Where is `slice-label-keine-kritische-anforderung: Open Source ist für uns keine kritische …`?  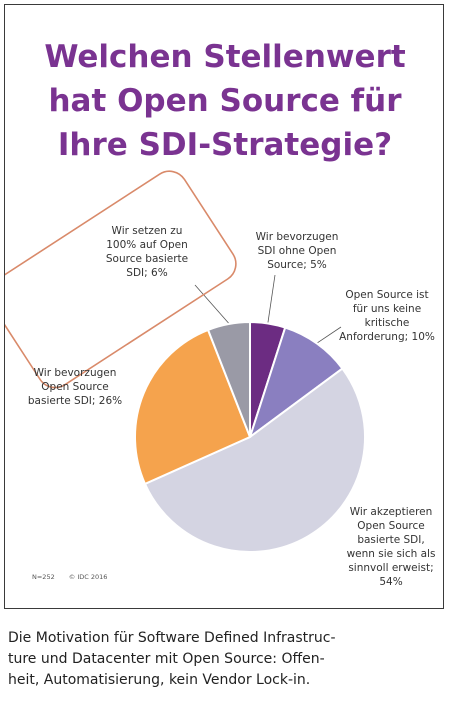 slice-label-keine-kritische-anforderung: Open Source ist für uns keine kritische … is located at coordinates (387, 316).